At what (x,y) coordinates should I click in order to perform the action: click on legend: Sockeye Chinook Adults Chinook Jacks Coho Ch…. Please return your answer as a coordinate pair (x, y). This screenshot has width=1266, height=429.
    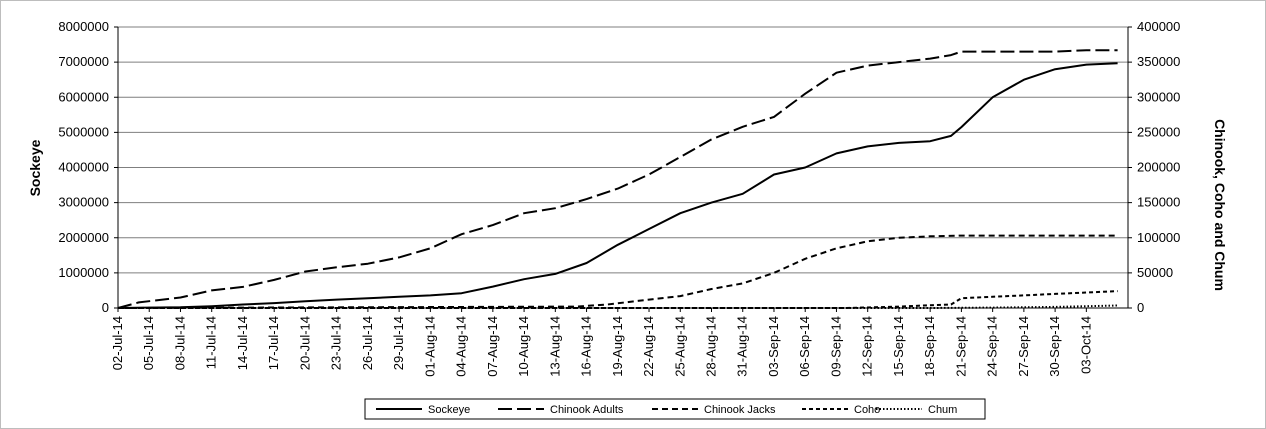
    Looking at the image, I should click on (675, 409).